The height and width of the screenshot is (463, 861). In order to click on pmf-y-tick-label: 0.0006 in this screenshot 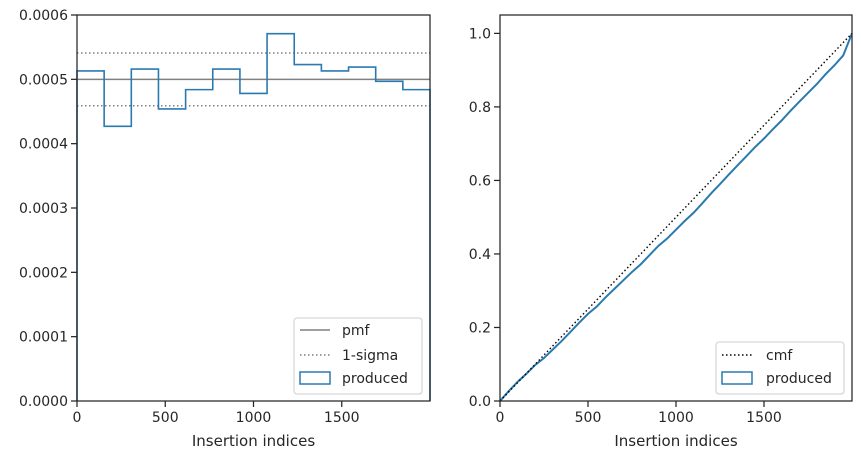, I will do `click(43, 16)`.